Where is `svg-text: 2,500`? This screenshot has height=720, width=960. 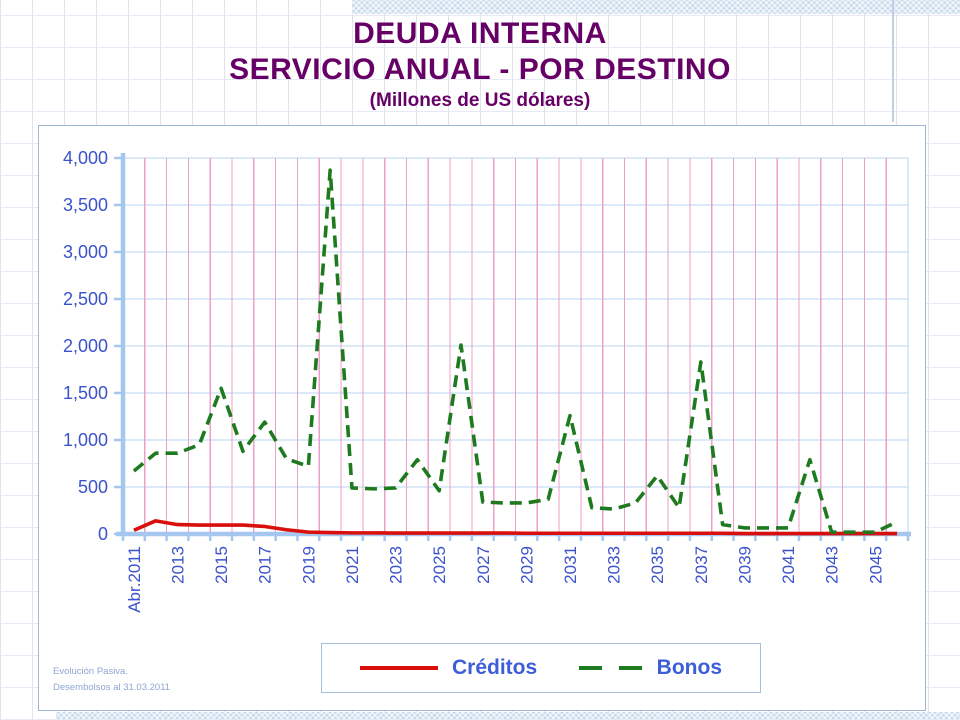 svg-text: 2,500 is located at coordinates (85, 299).